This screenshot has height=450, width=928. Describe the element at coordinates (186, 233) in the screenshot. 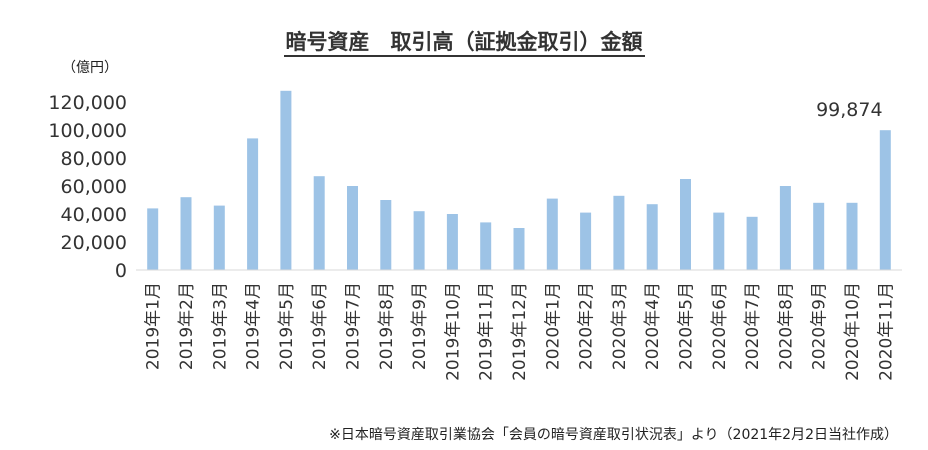

I see `bar-2019年2月` at that location.